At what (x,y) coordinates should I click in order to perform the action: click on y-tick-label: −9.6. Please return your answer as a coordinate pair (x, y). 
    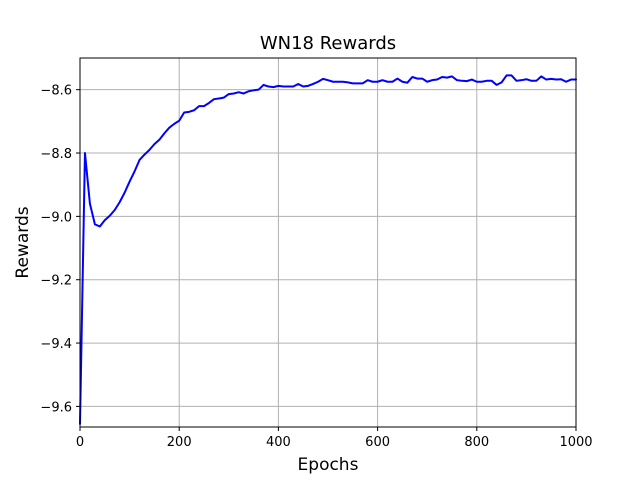
    Looking at the image, I should click on (56, 407).